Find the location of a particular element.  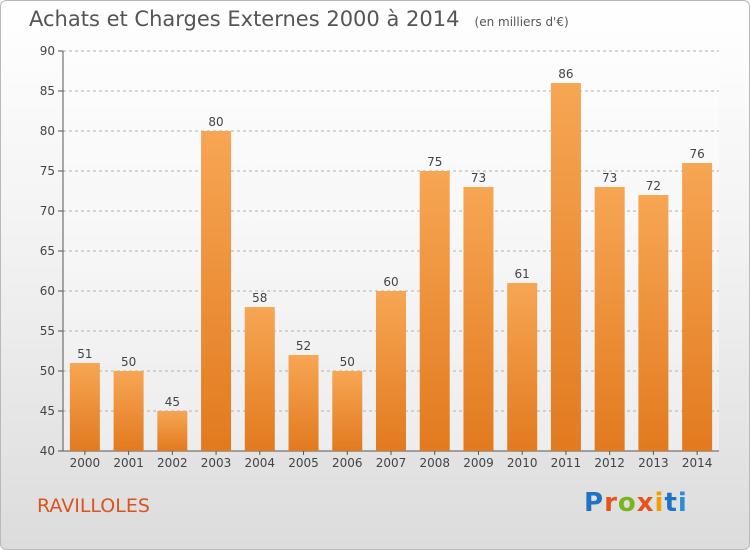

x-tick-label: 2010 is located at coordinates (522, 463).